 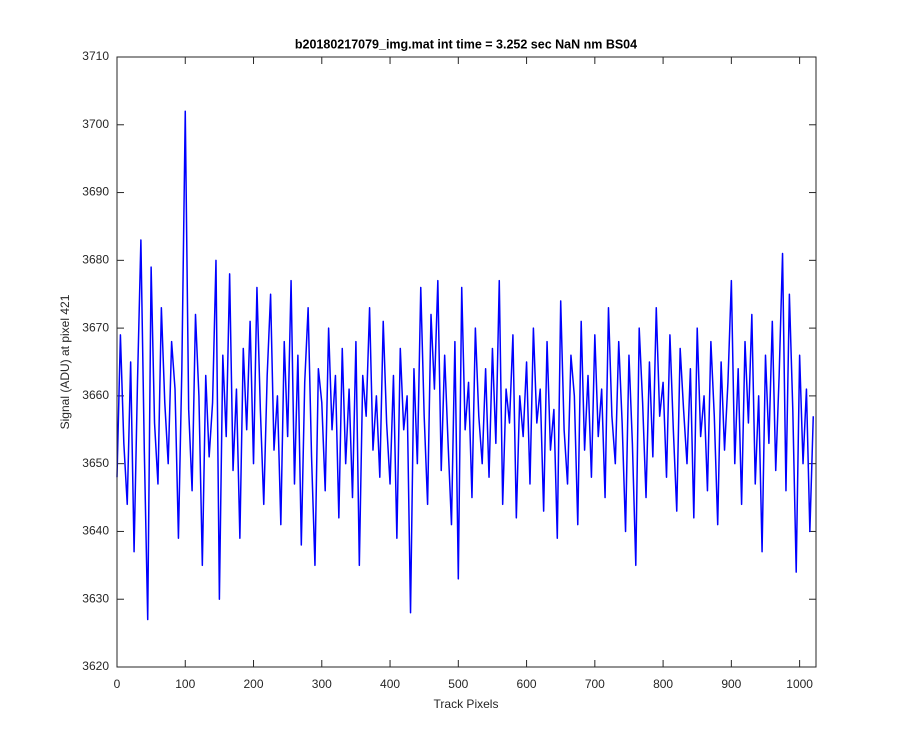 I want to click on x-tick-label: 800, so click(x=663, y=684).